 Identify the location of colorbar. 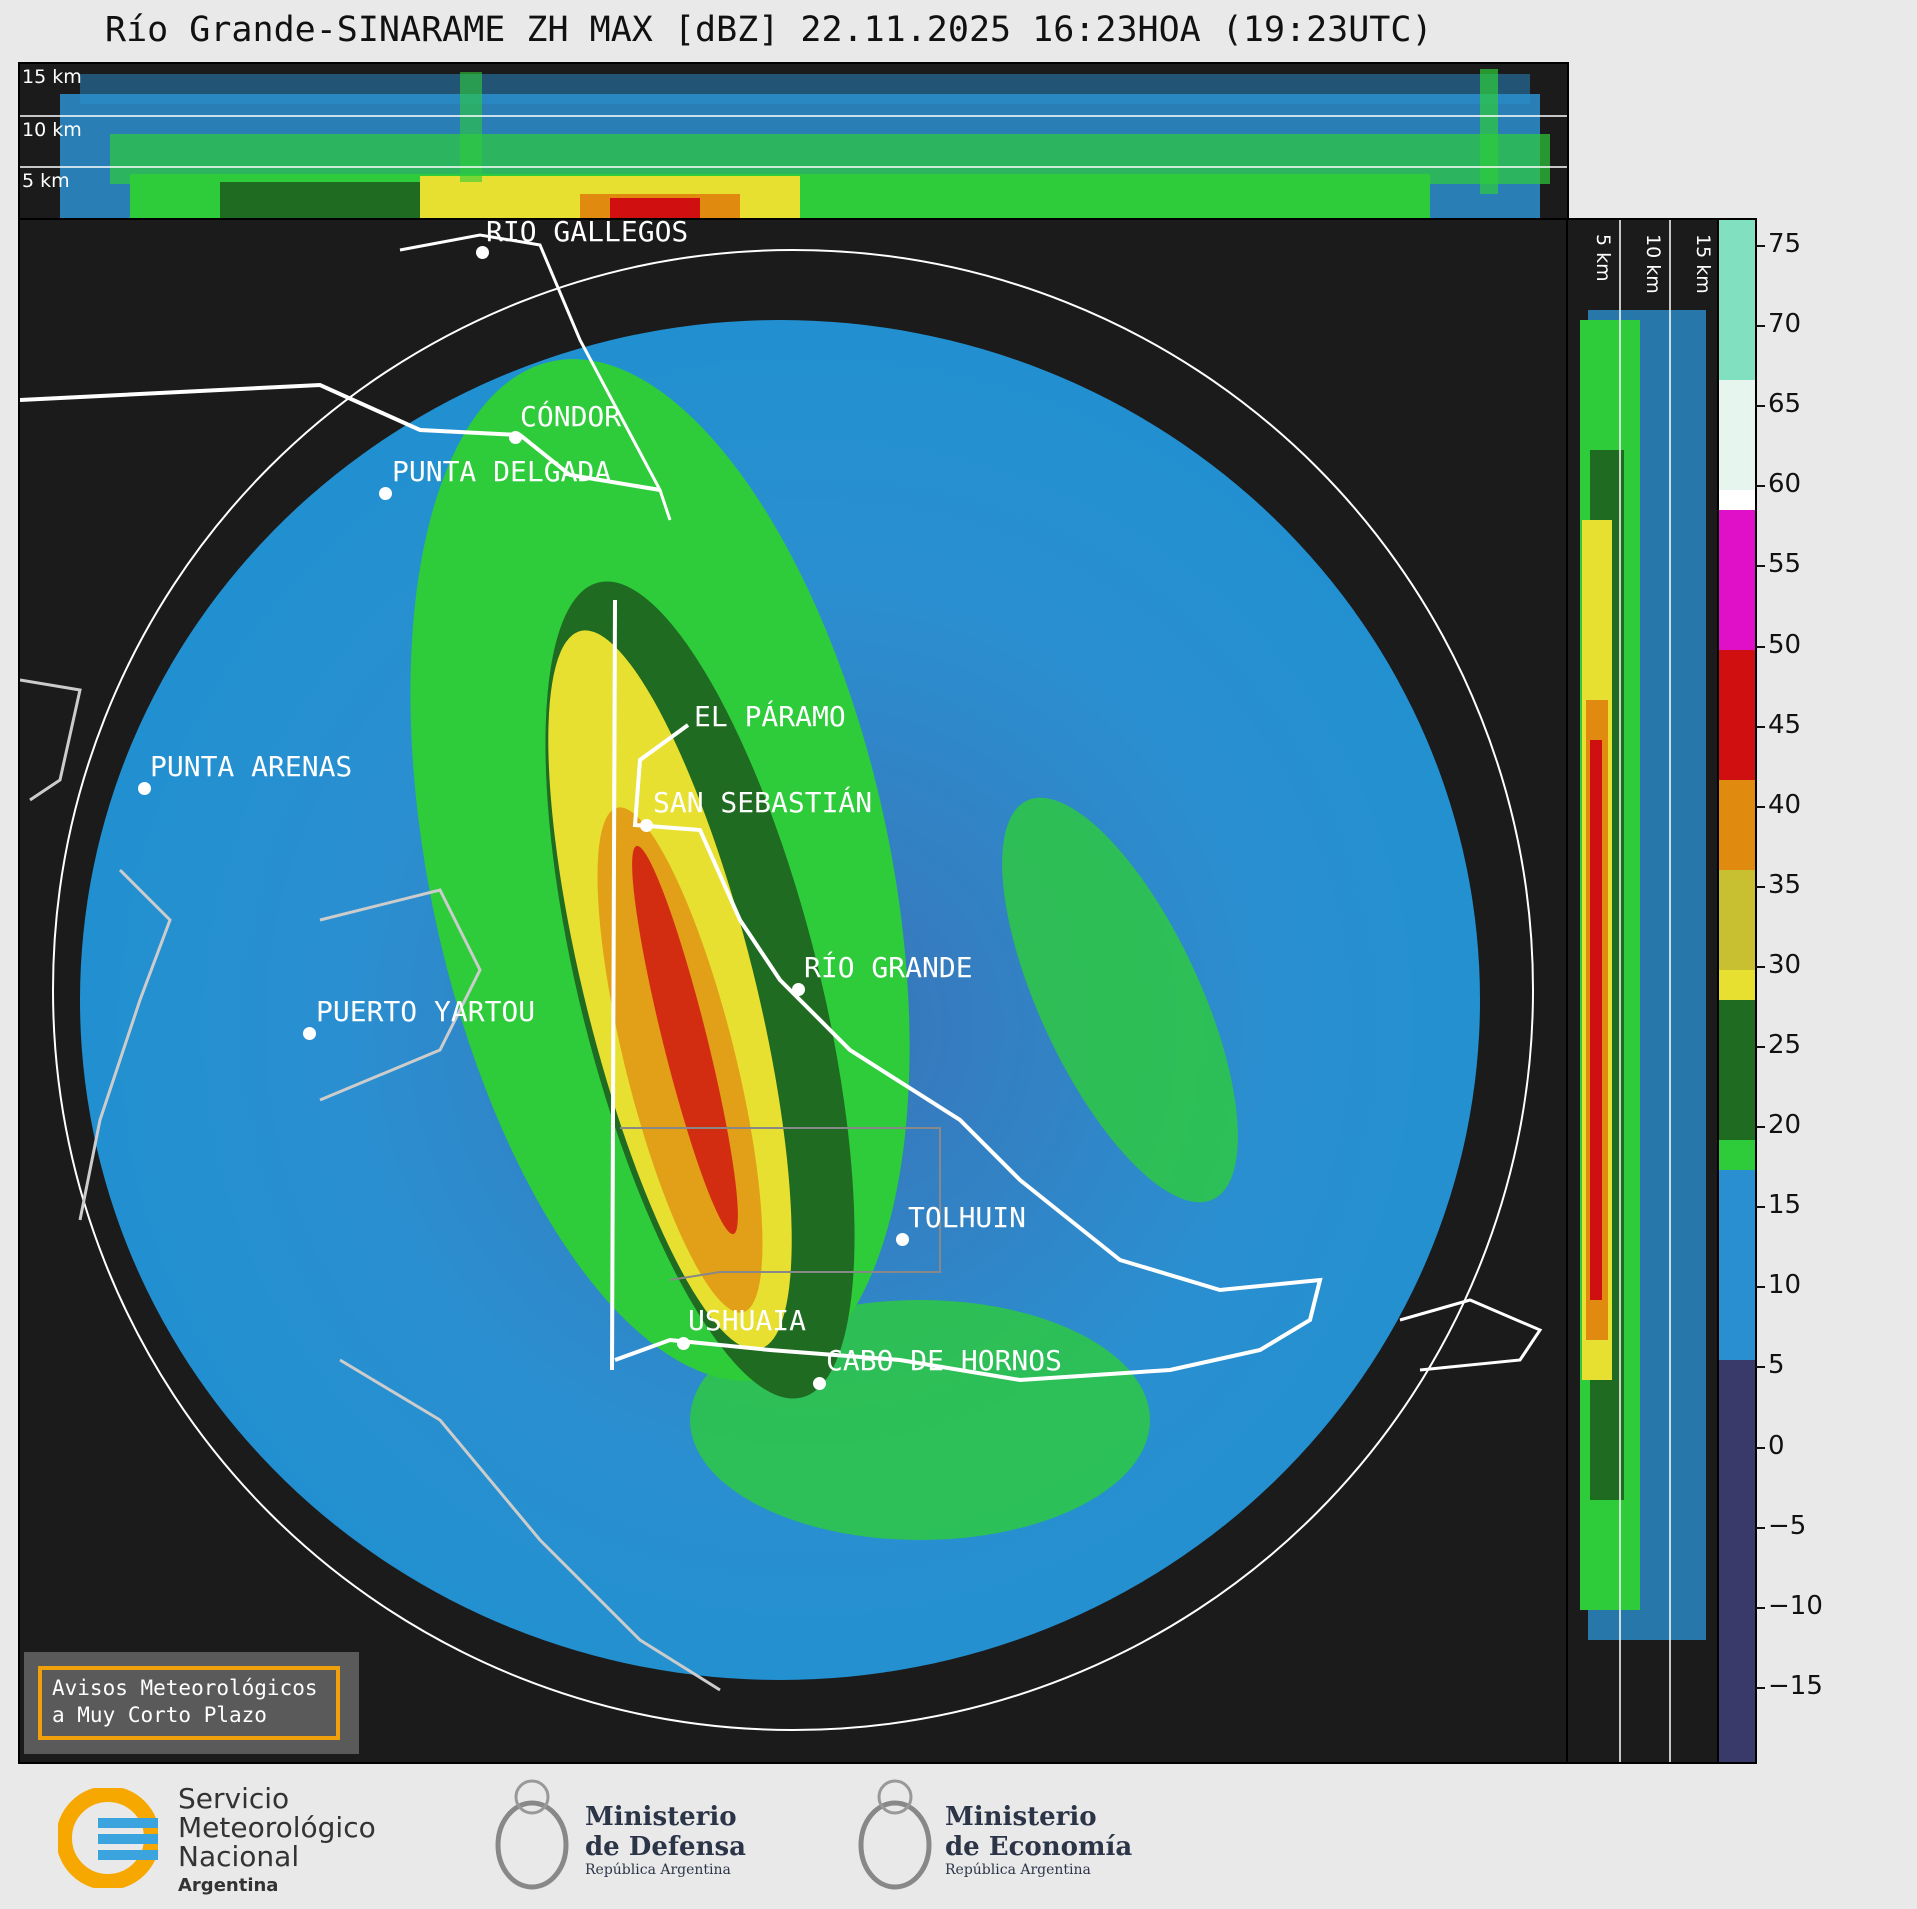
(1737, 991).